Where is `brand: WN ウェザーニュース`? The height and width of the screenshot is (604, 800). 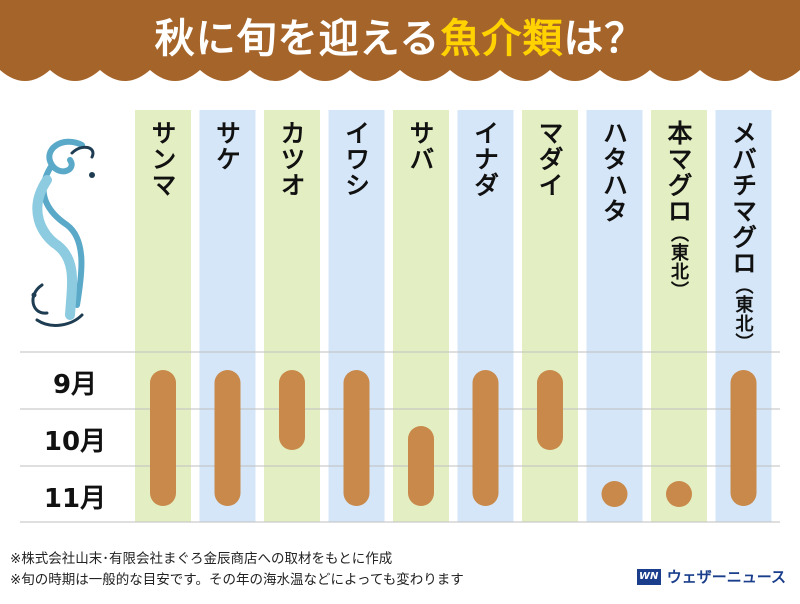
brand: WN ウェザーニュース is located at coordinates (711, 576).